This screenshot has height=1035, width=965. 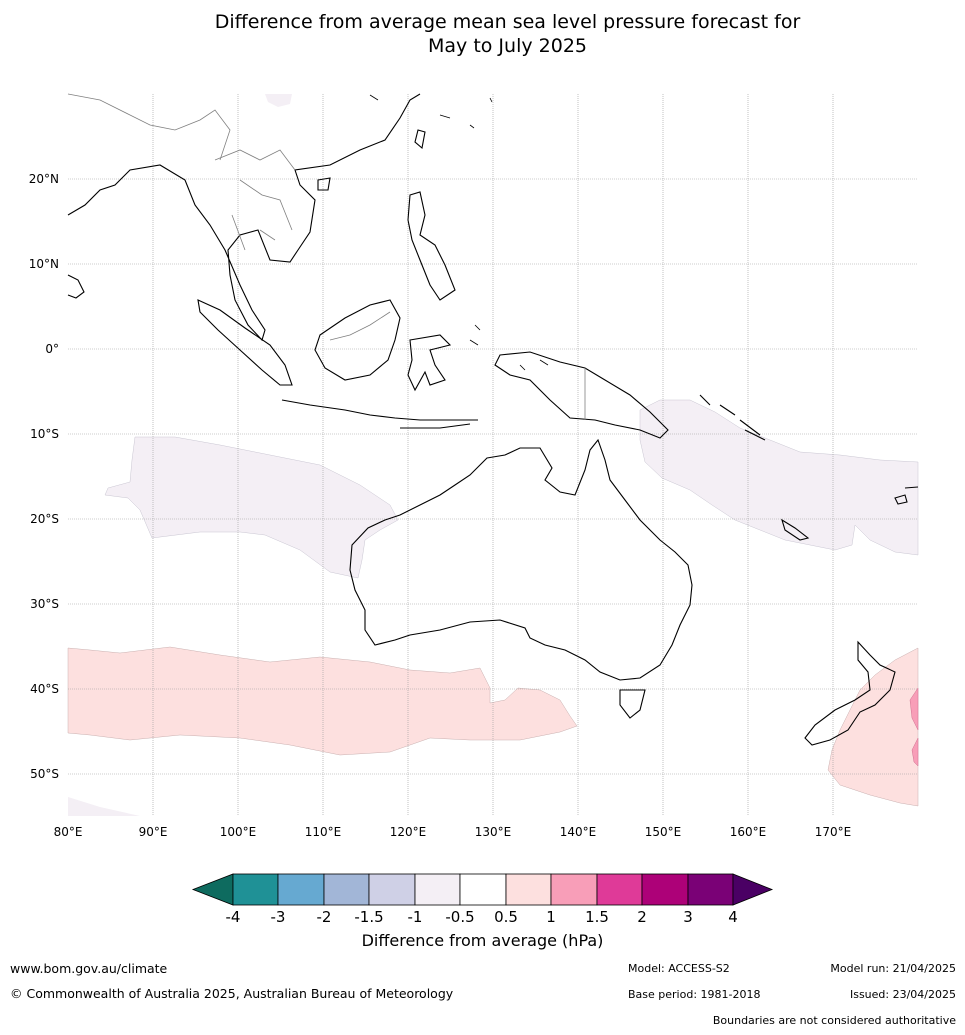 I want to click on title-line-2: May to July 2025, so click(x=507, y=46).